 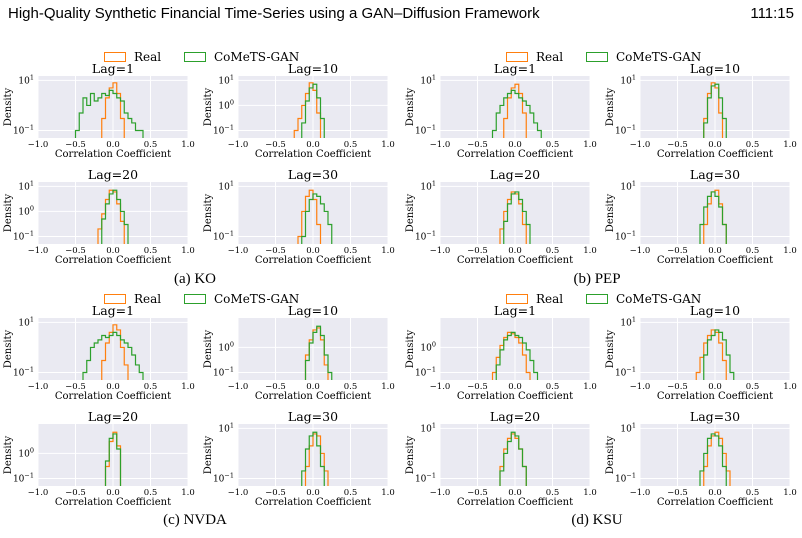 I want to click on legend-label-synthetic: CoMeTS-GAN, so click(x=659, y=299).